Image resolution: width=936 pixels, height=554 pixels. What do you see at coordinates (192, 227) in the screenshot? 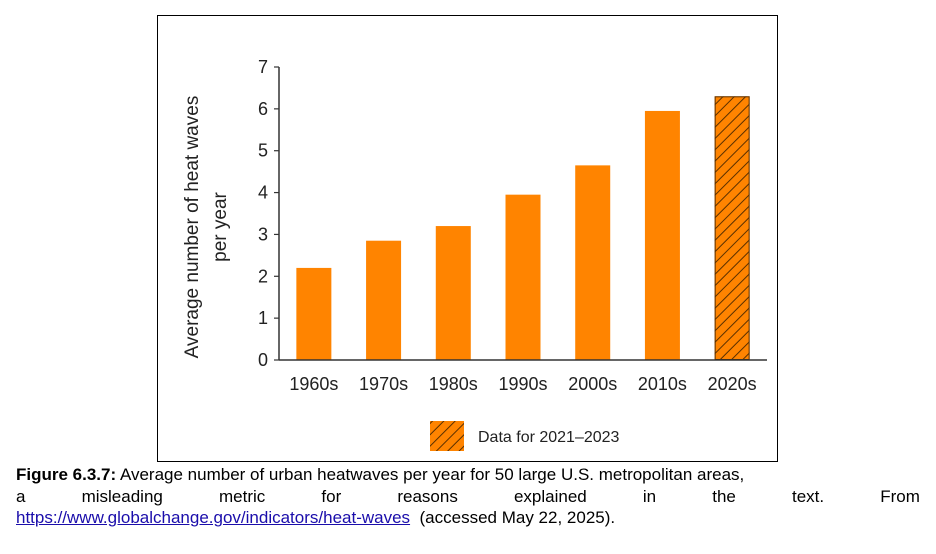
I see `y-axis-label-line-1: Average number of heat waves` at bounding box center [192, 227].